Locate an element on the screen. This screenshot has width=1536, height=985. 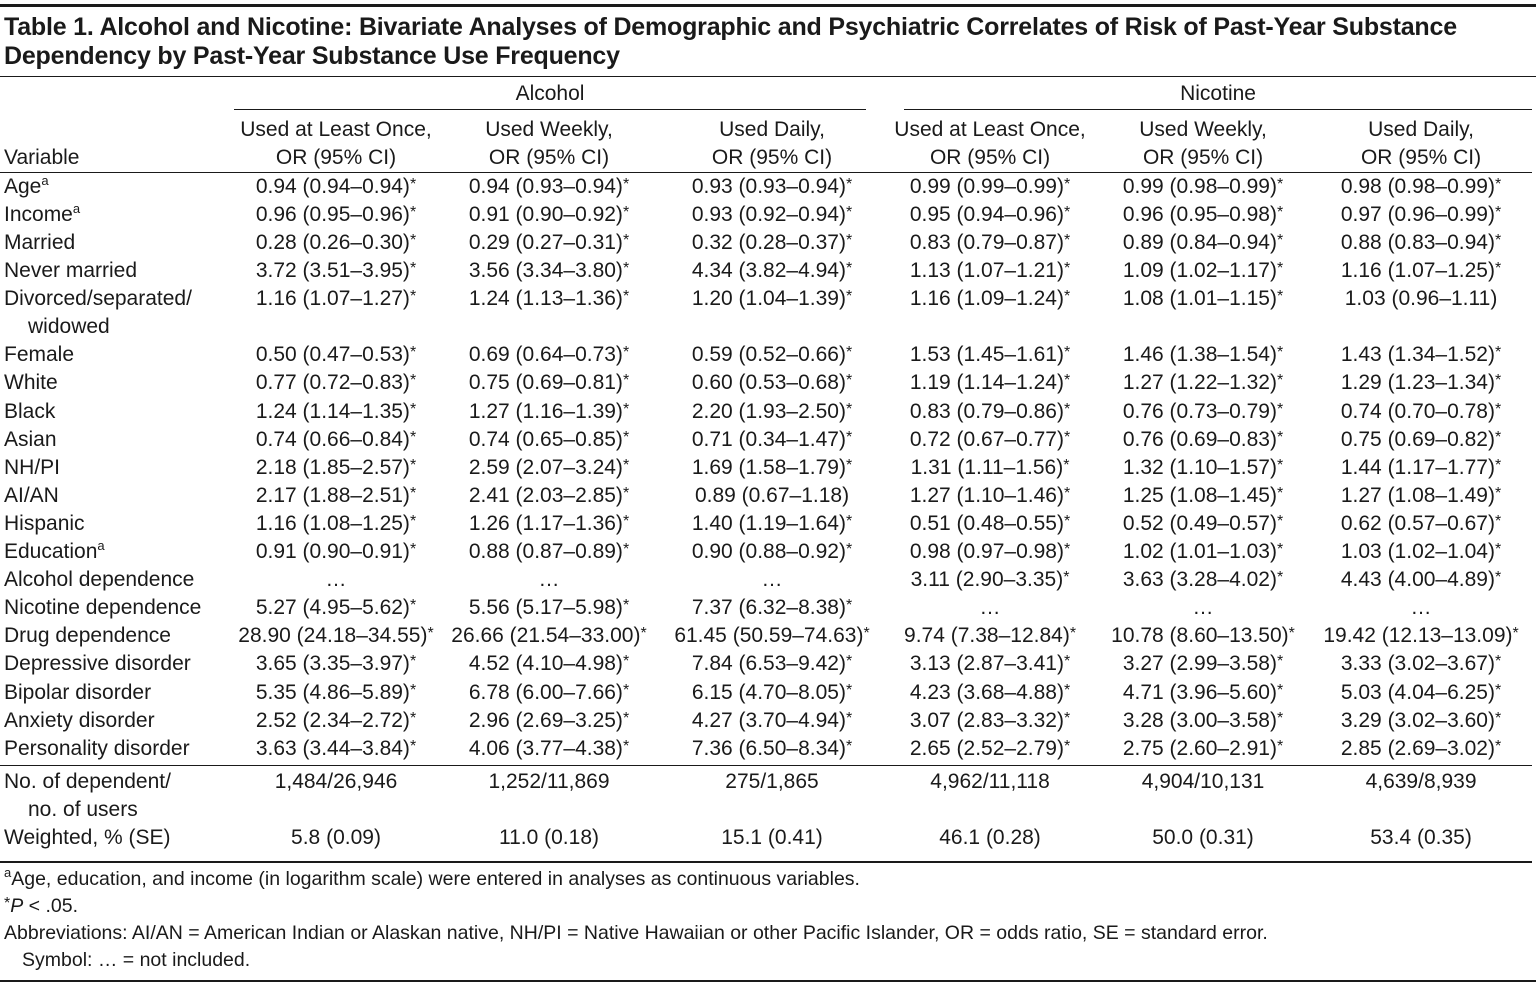
or-cell: 0.93 (0.92–0.94)* is located at coordinates (772, 215).